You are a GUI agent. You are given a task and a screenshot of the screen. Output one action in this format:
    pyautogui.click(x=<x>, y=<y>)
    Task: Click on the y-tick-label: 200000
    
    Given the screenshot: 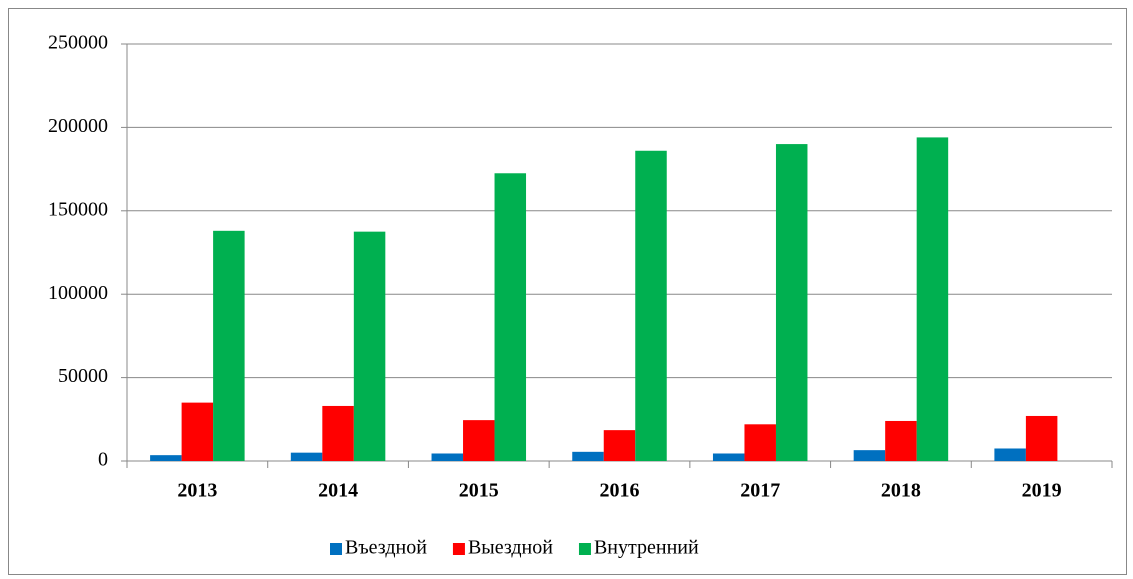 What is the action you would take?
    pyautogui.click(x=78, y=126)
    